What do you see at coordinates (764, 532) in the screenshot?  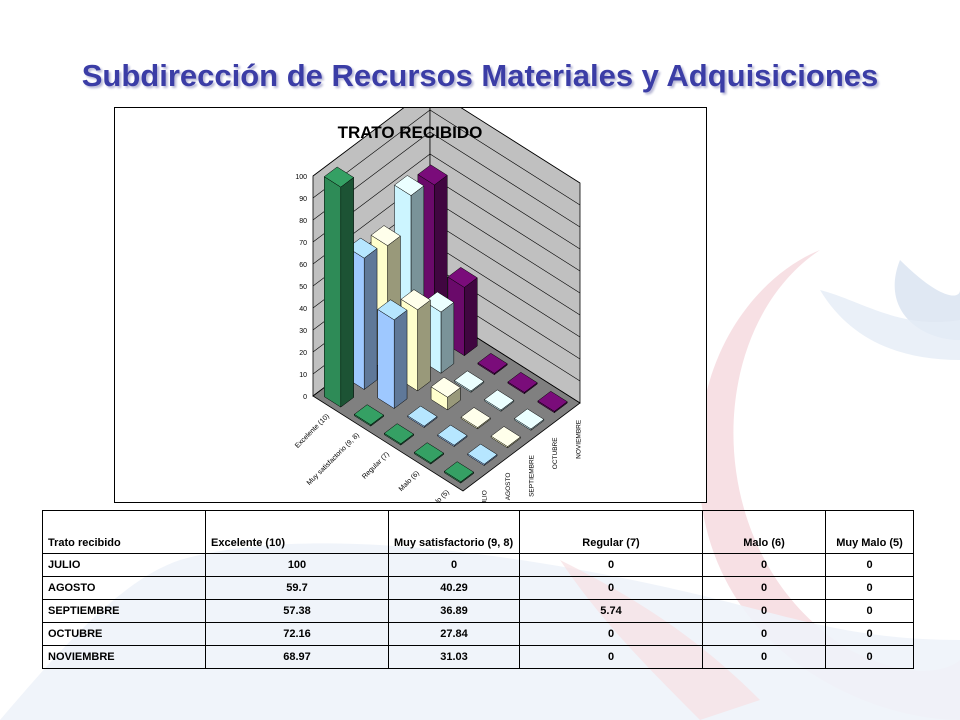 I see `table-header-cell: Malo (6)` at bounding box center [764, 532].